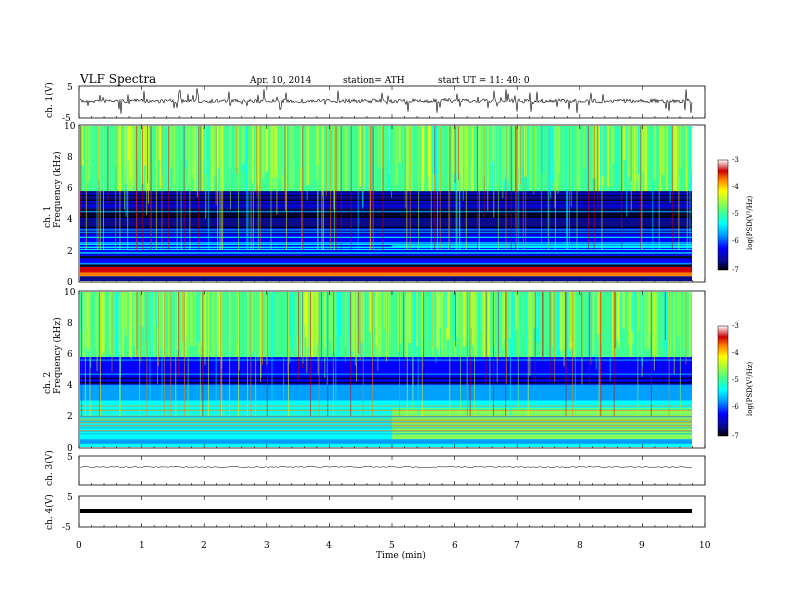 This screenshot has width=792, height=612. What do you see at coordinates (117, 79) in the screenshot?
I see `figure-title: VLF Spectra` at bounding box center [117, 79].